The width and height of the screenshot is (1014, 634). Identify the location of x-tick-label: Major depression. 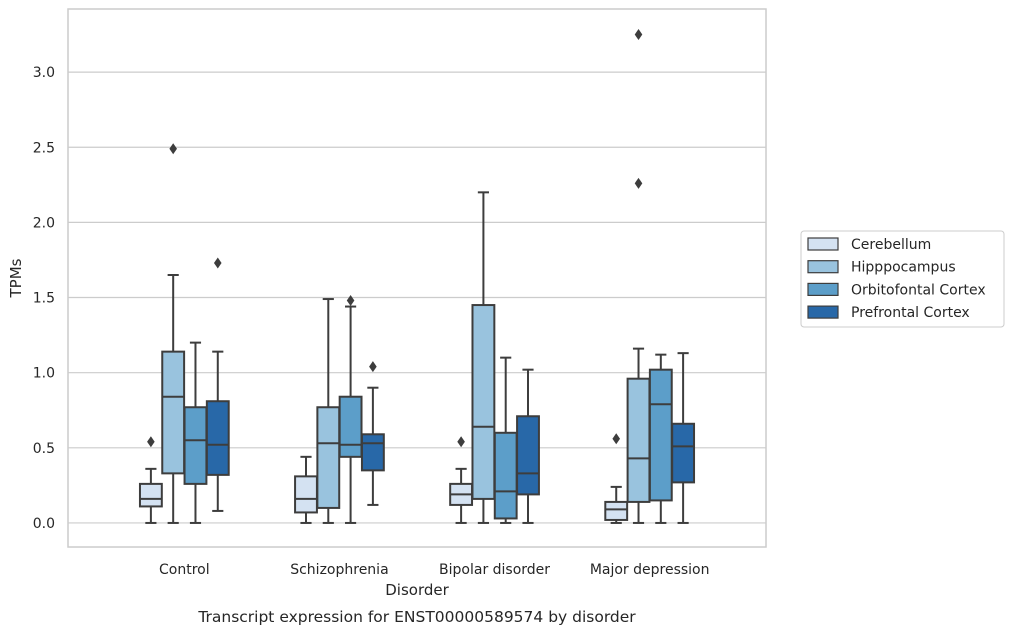
(650, 570).